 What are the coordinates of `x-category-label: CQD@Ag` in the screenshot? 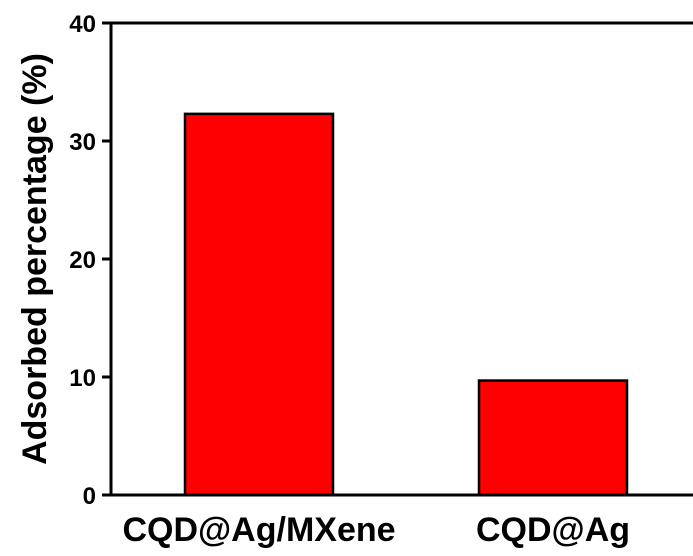 It's located at (553, 530).